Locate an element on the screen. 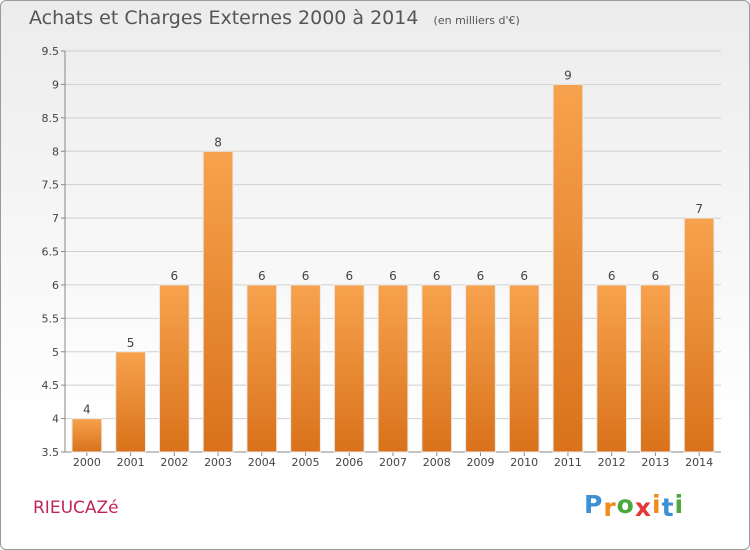 This screenshot has height=550, width=750. y-tick-label: 7 is located at coordinates (55, 218).